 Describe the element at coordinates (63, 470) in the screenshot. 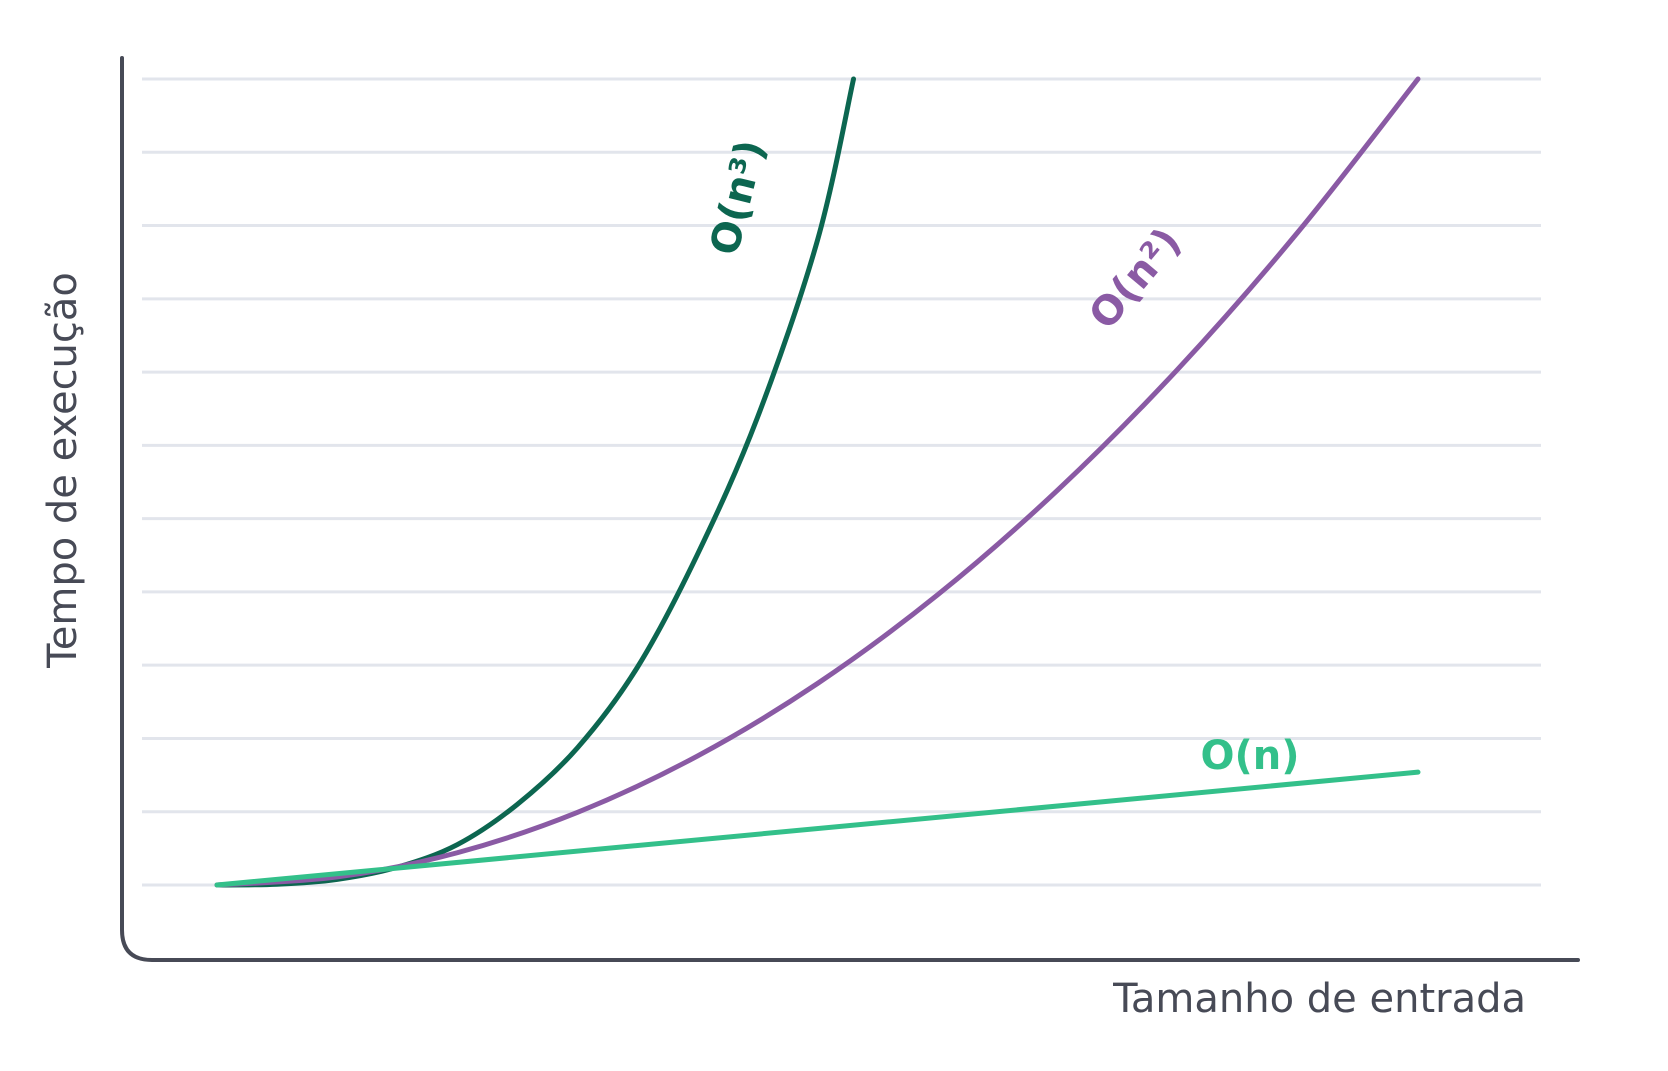

I see `y-axis-label: Tempo de execução` at that location.